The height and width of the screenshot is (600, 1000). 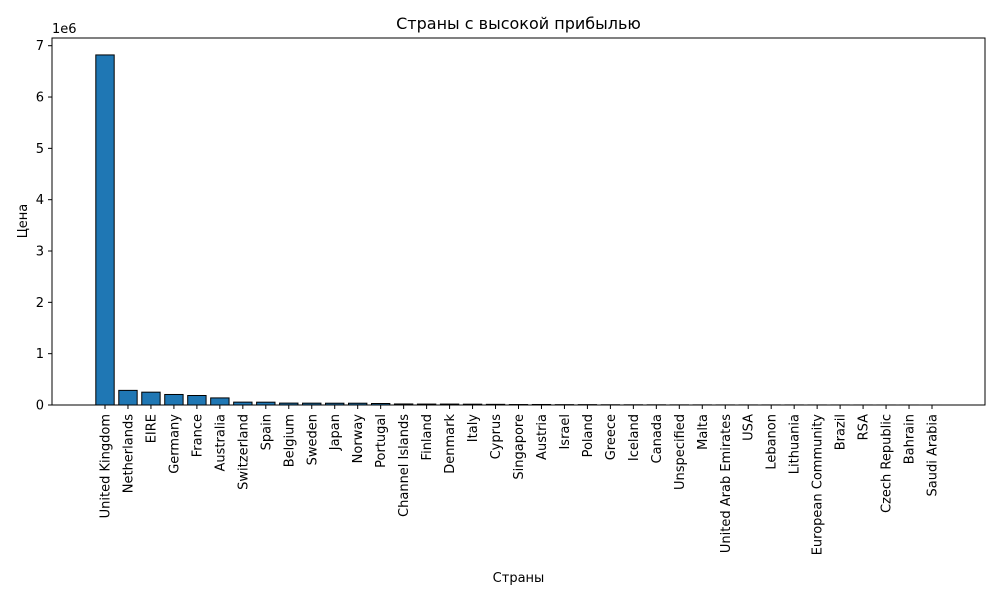 I want to click on y-tick-label: 0, so click(x=40, y=406).